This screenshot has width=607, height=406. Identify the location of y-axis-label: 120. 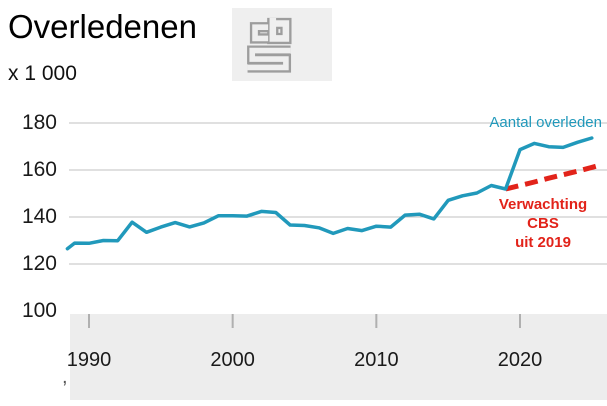
(39, 263).